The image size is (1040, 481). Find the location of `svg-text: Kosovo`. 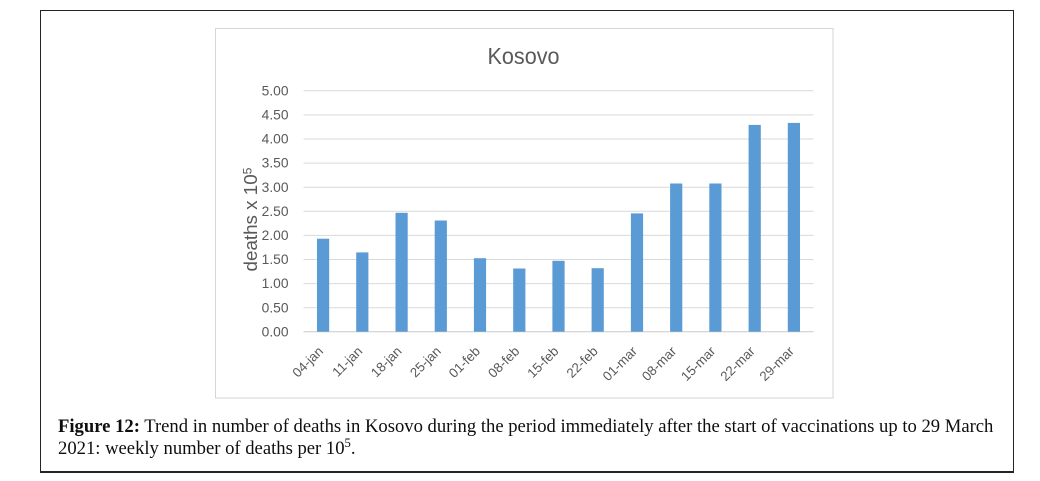

svg-text: Kosovo is located at coordinates (523, 56).